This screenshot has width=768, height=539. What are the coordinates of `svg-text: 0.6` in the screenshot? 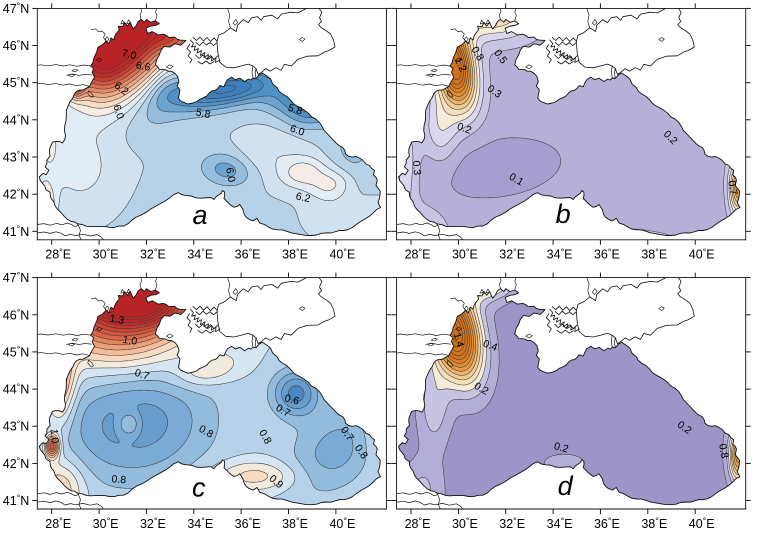 It's located at (291, 399).